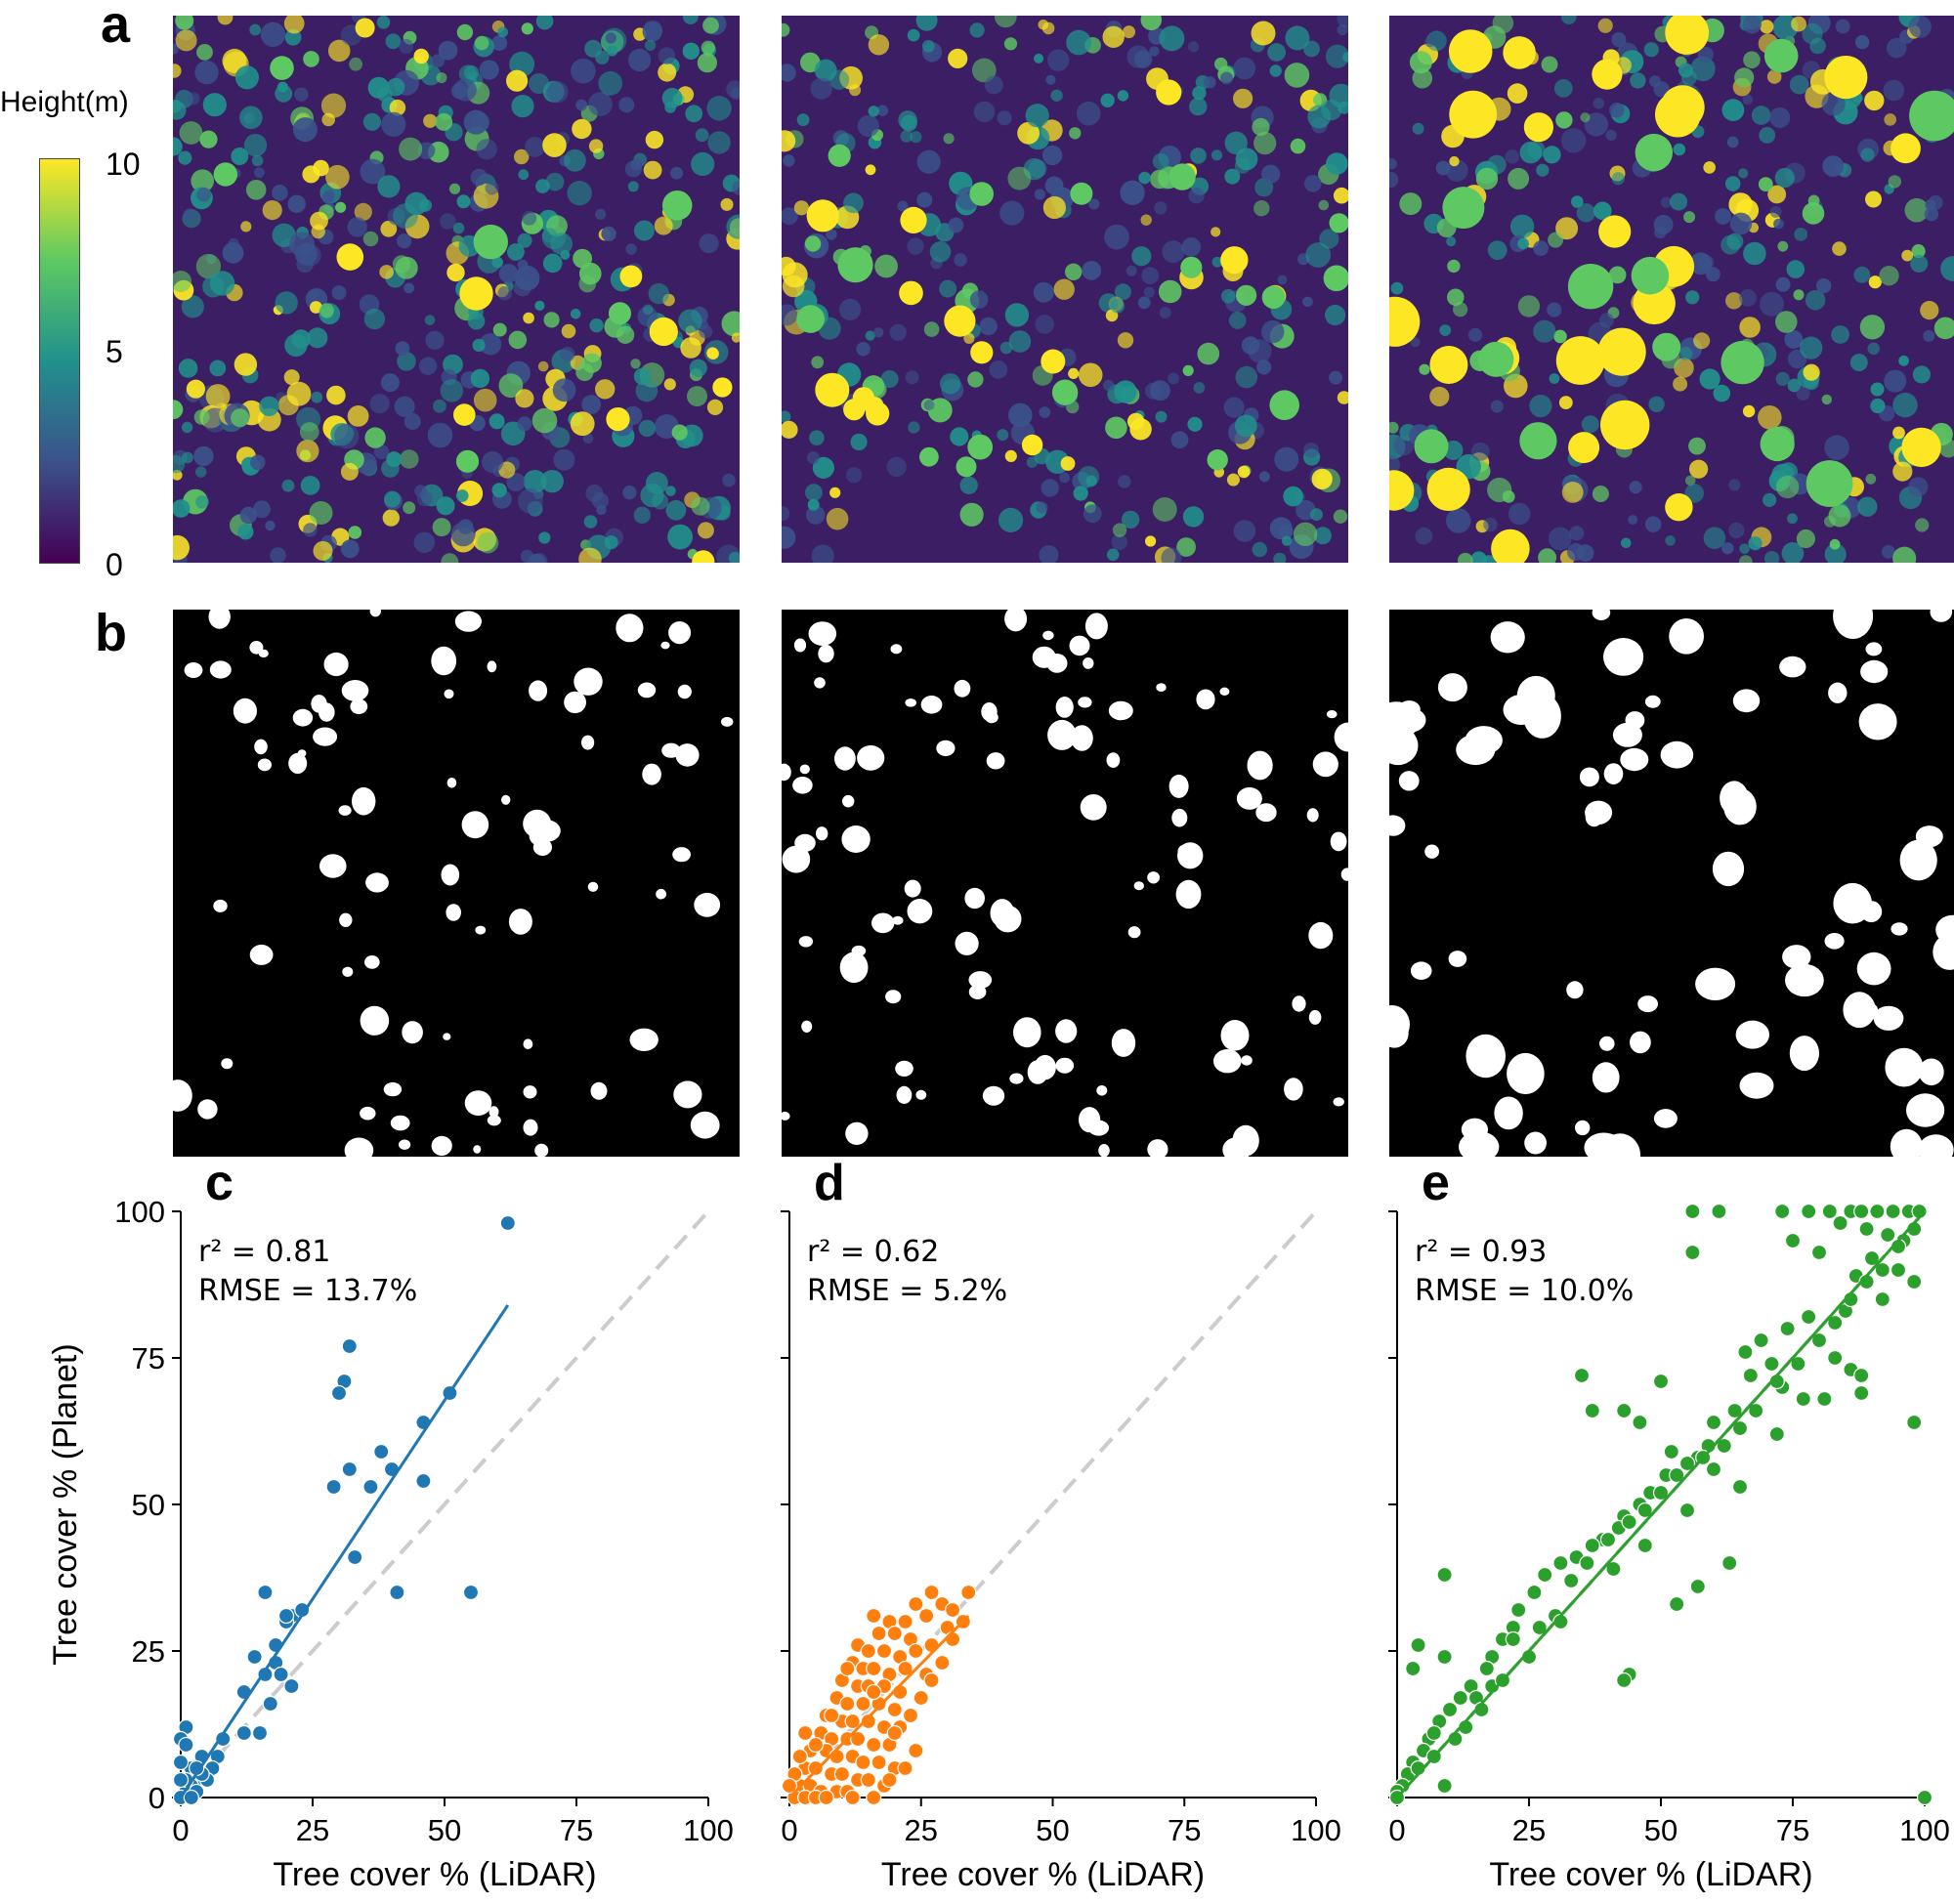  What do you see at coordinates (1650, 1874) in the screenshot?
I see `x-axis-label: Tree cover % (LiDAR)` at bounding box center [1650, 1874].